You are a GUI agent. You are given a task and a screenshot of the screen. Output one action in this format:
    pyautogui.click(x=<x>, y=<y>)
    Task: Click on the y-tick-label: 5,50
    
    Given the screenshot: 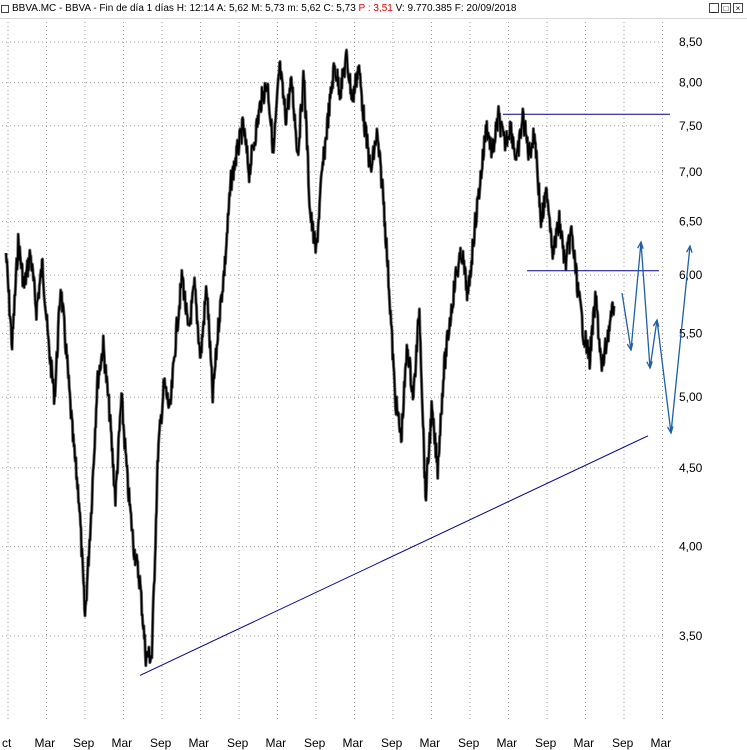 What is the action you would take?
    pyautogui.click(x=691, y=333)
    